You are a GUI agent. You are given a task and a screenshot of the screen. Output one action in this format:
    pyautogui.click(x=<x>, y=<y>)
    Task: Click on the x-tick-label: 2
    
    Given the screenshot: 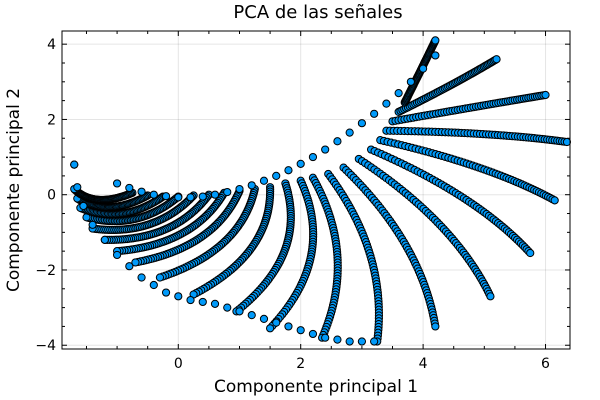 What is the action you would take?
    pyautogui.click(x=300, y=364)
    